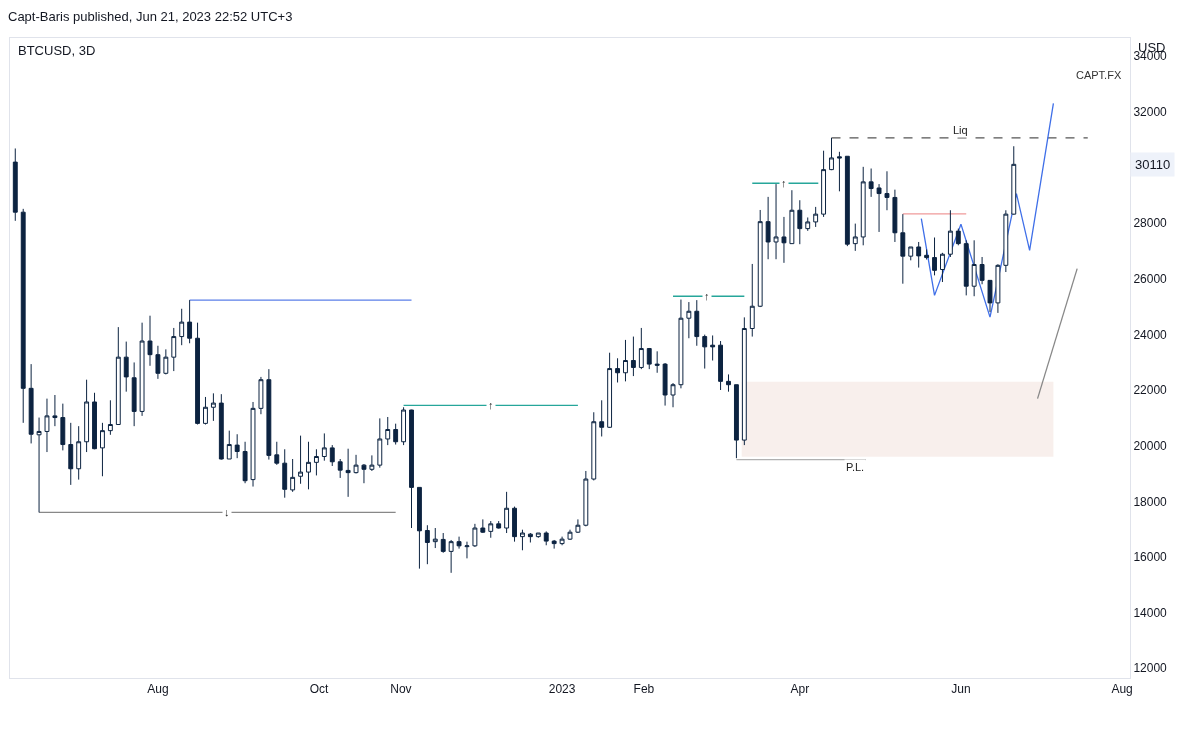 The width and height of the screenshot is (1200, 741). Describe the element at coordinates (644, 689) in the screenshot. I see `x-tick-label: Feb` at that location.